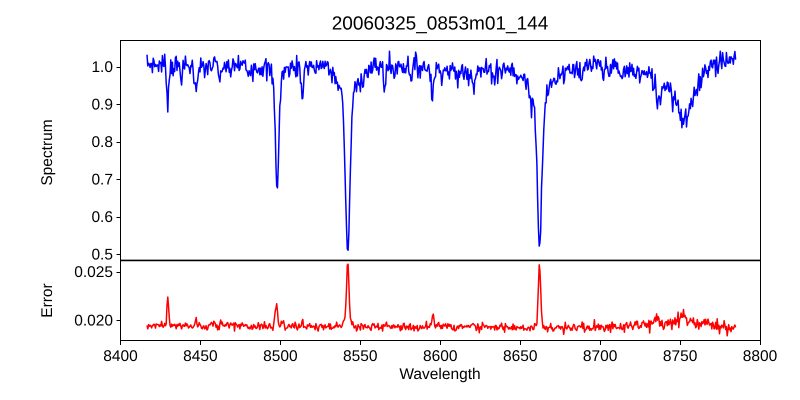 The height and width of the screenshot is (400, 800). What do you see at coordinates (440, 356) in the screenshot?
I see `svg-text: 8600` at bounding box center [440, 356].